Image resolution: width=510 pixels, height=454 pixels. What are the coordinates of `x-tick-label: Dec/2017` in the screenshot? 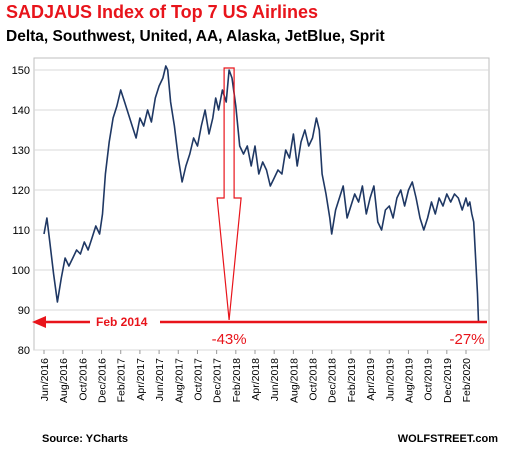 It's located at (218, 380).